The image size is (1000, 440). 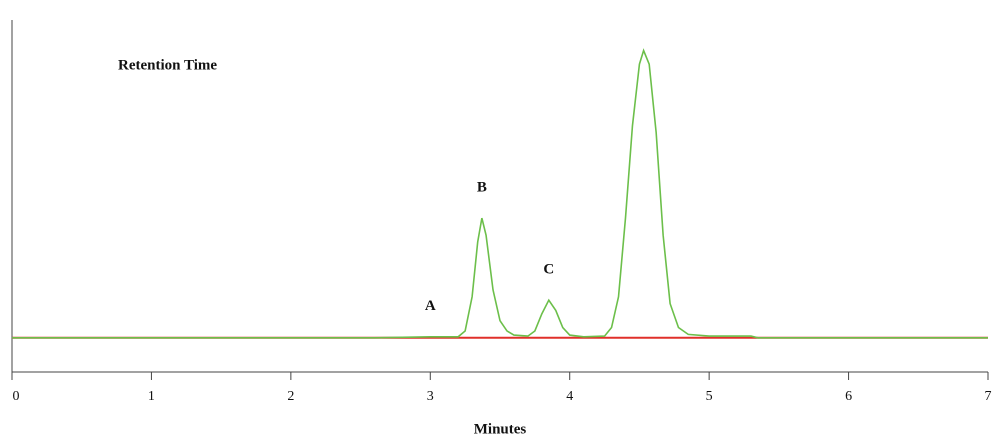 I want to click on x-tick-label: 2, so click(x=290, y=396).